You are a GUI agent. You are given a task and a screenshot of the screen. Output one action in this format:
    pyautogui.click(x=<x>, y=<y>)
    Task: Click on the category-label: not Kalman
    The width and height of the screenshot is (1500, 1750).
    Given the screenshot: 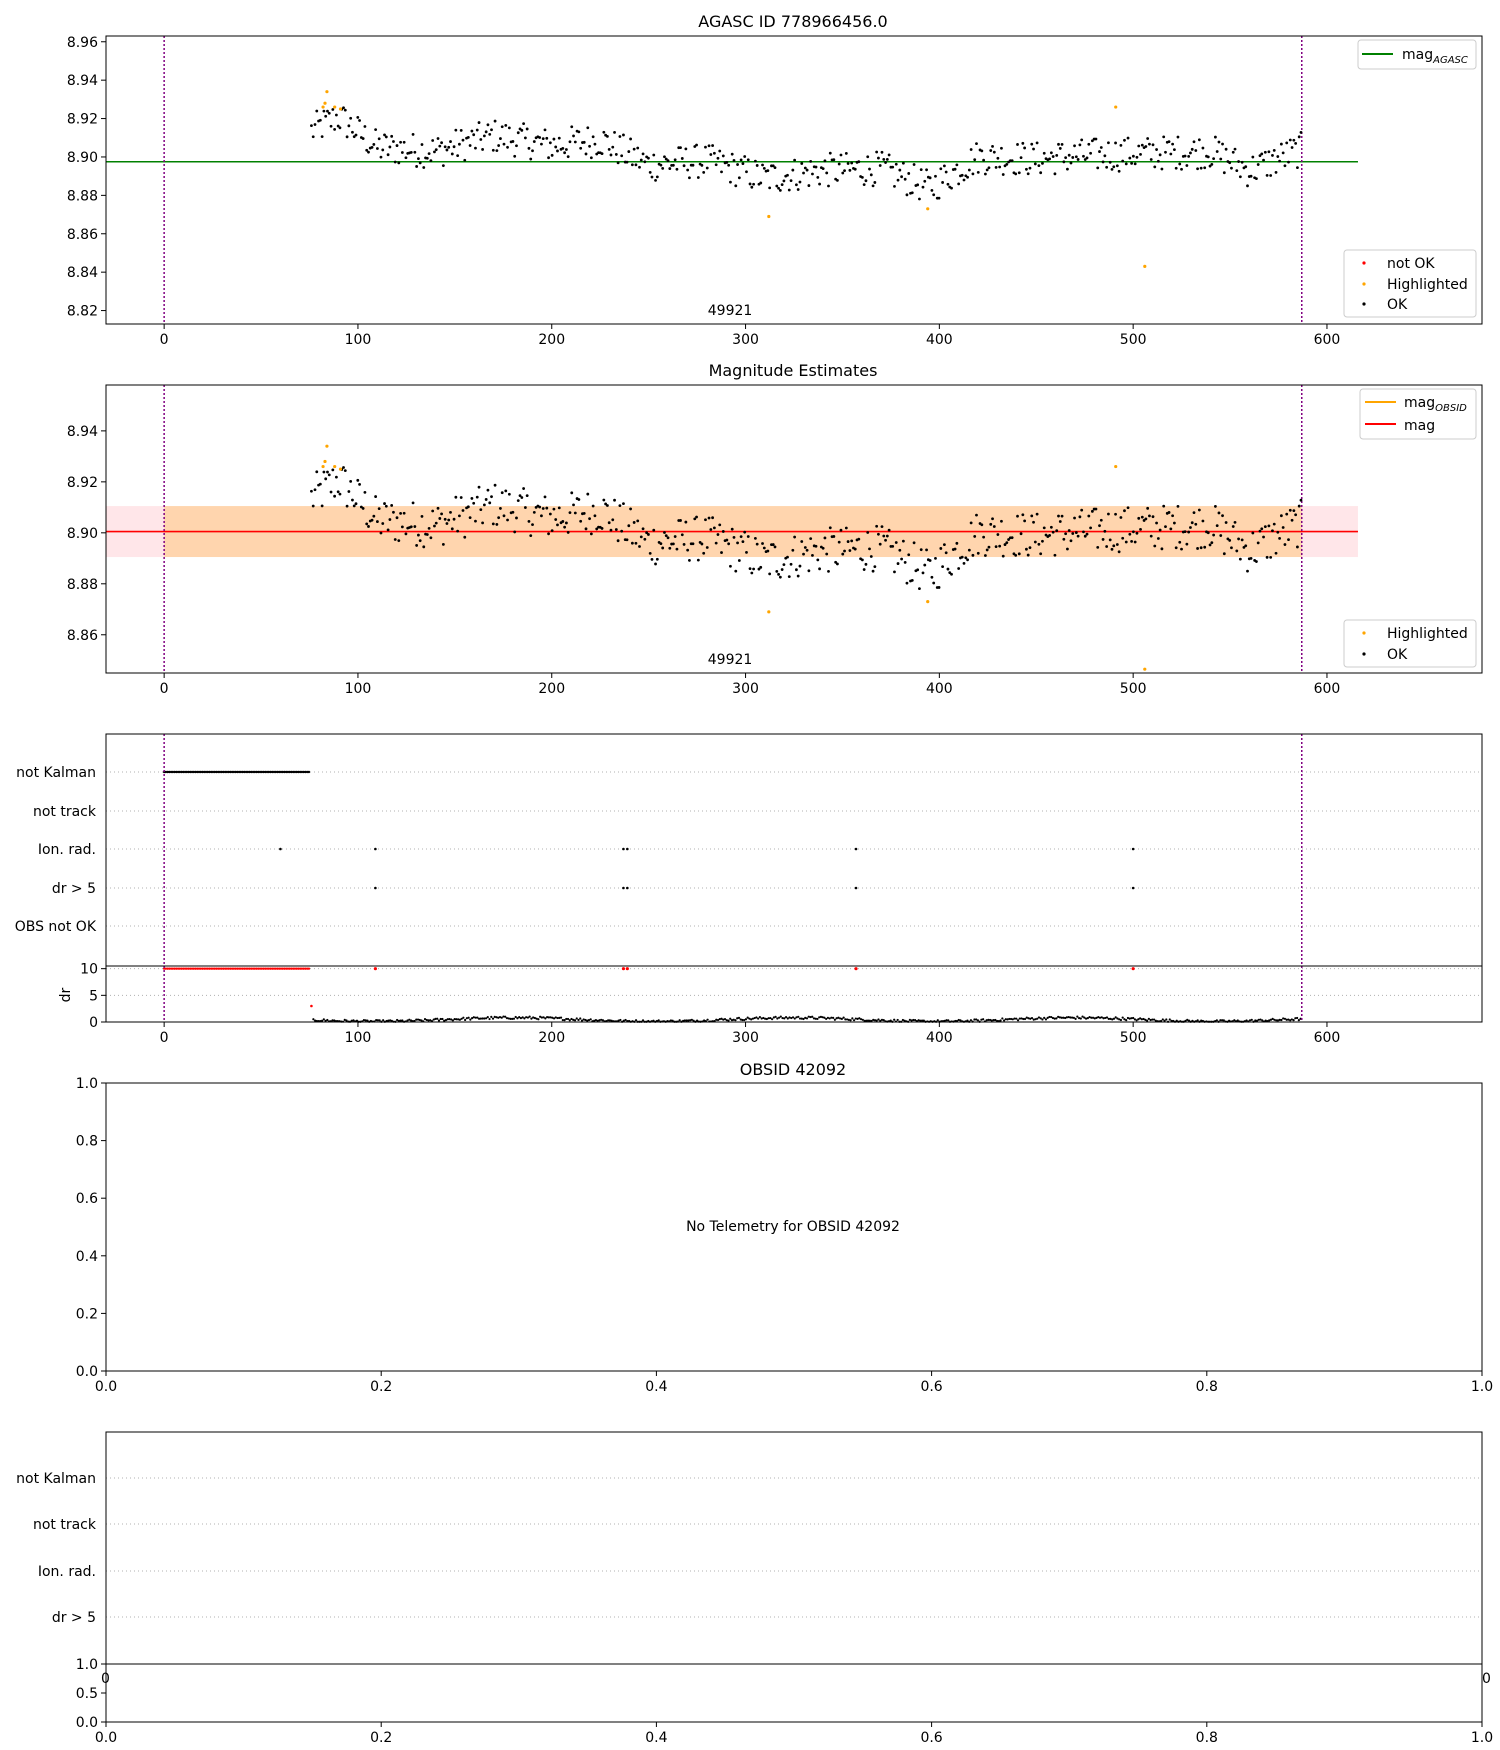 What is the action you would take?
    pyautogui.click(x=56, y=1479)
    